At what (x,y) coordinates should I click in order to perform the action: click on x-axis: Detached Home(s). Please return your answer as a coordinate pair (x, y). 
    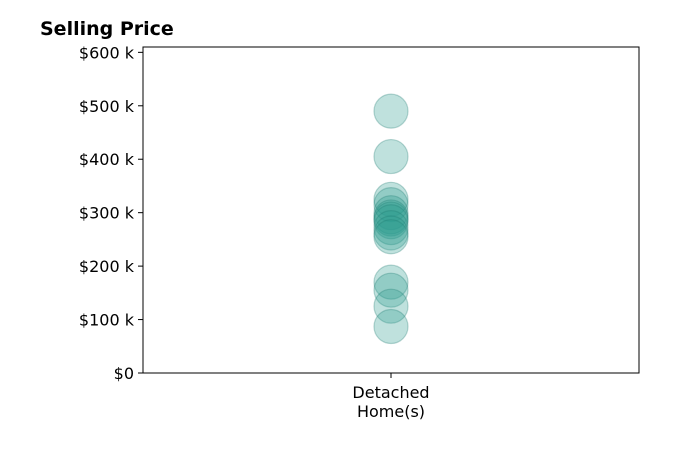
    Looking at the image, I should click on (391, 397).